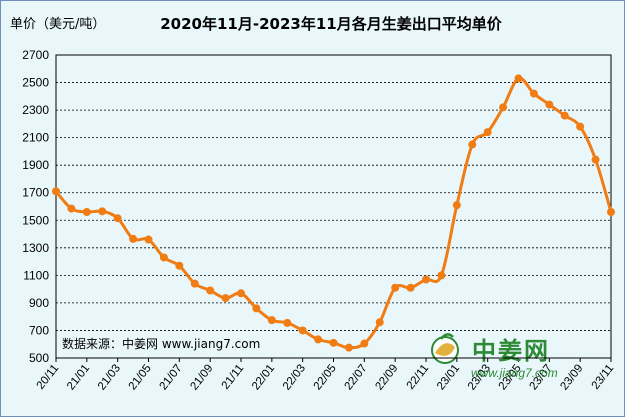  Describe the element at coordinates (201, 377) in the screenshot. I see `x-tick-label: 21/09` at that location.